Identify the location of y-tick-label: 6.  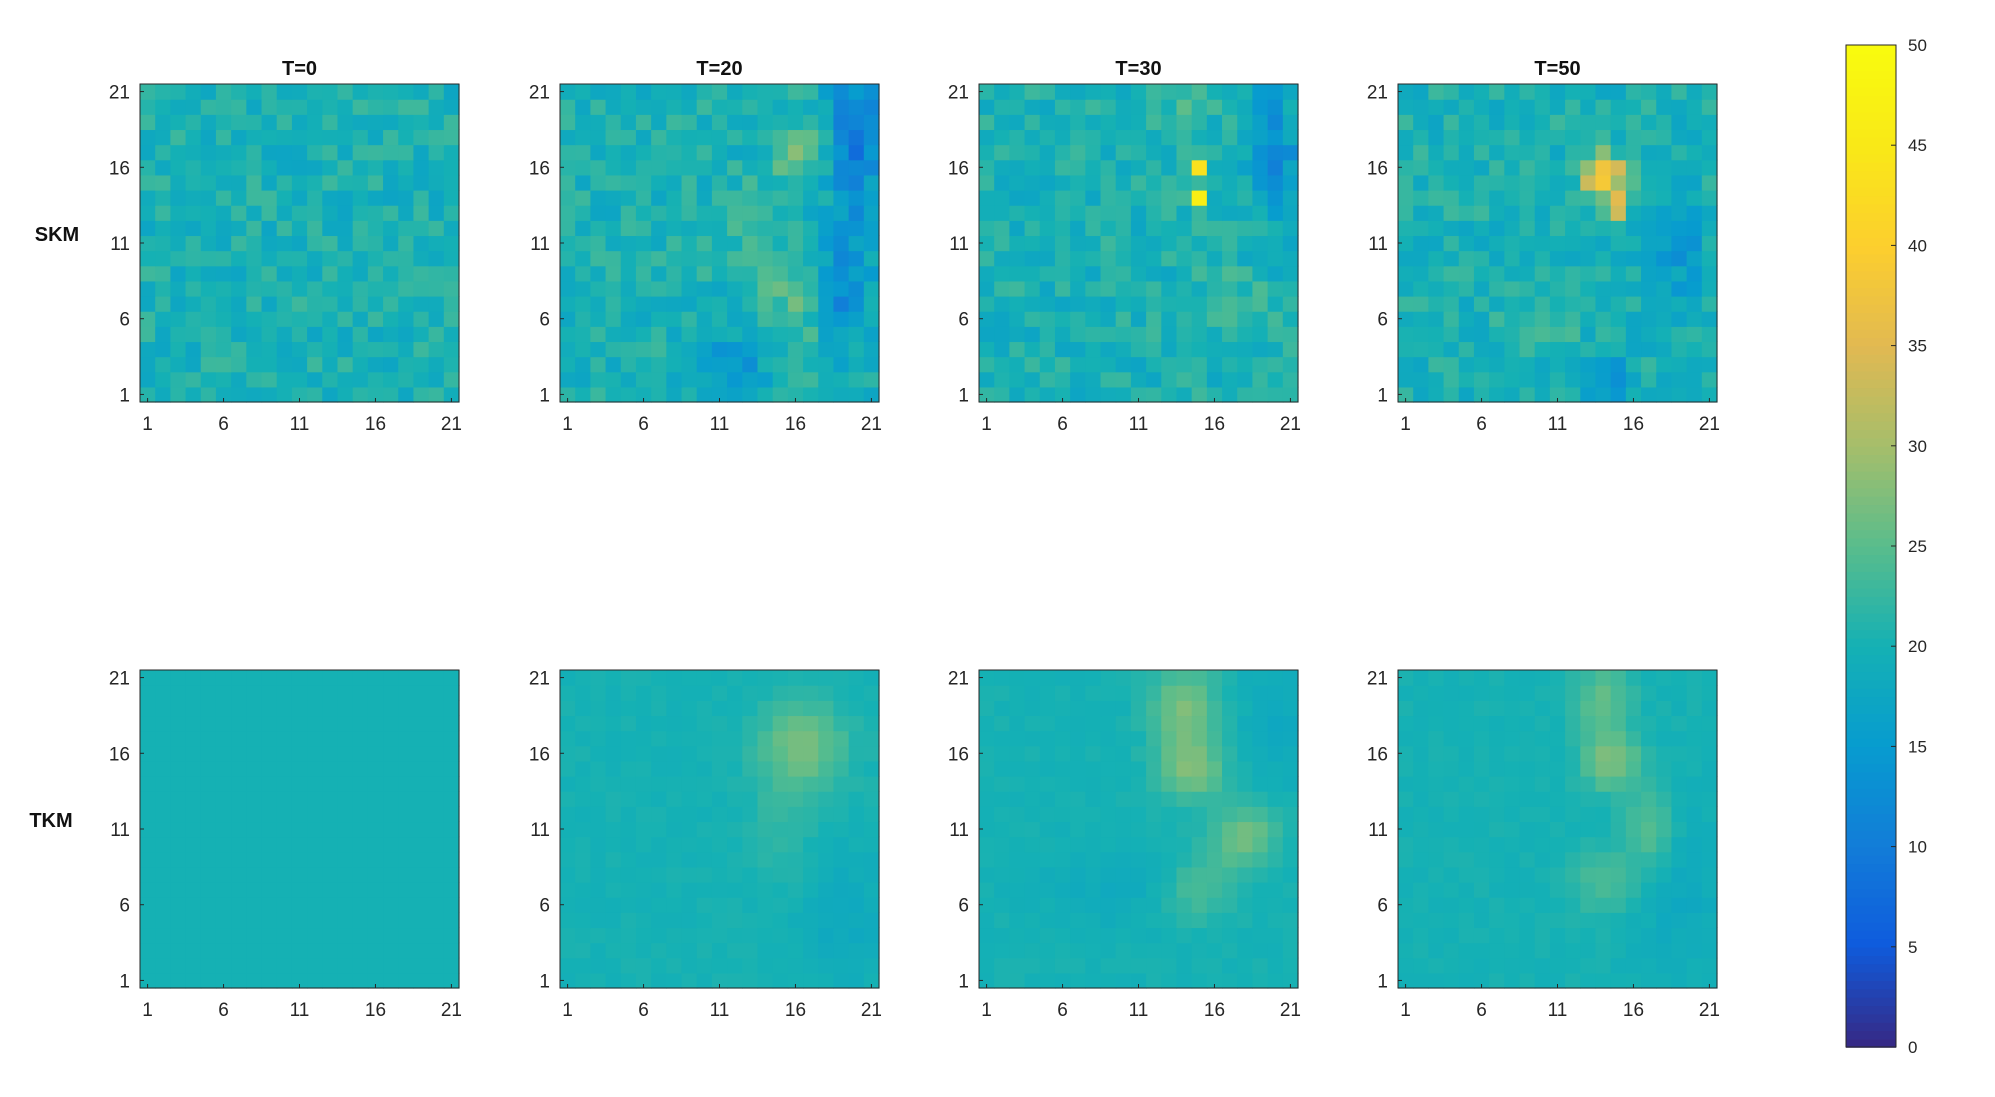
(963, 320).